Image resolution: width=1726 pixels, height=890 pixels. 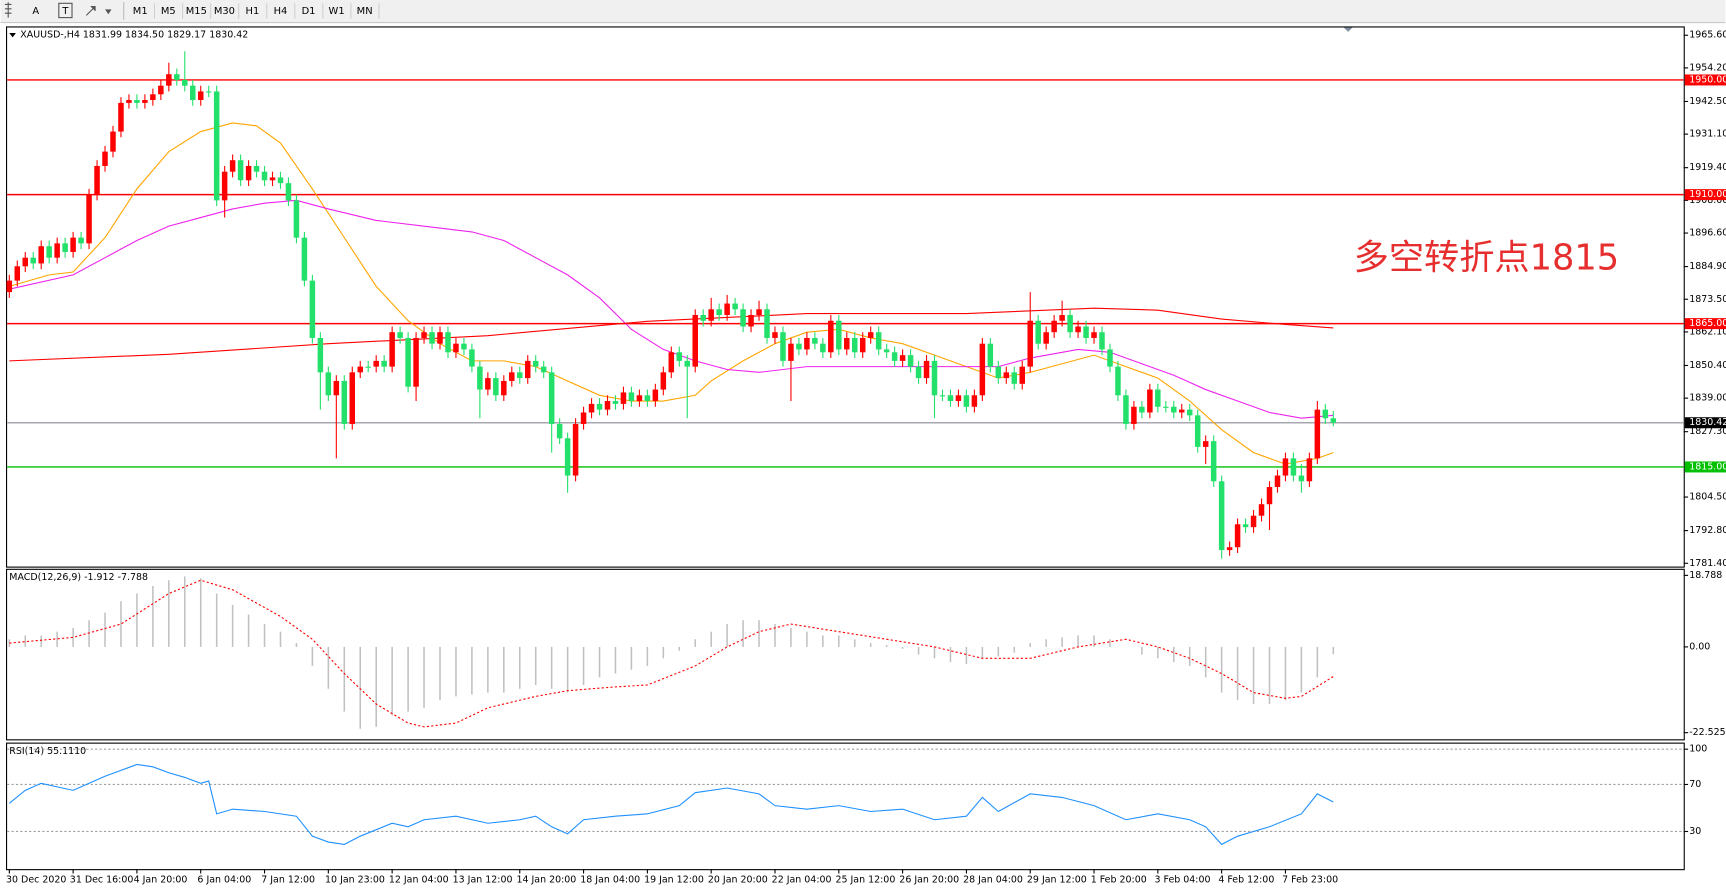 What do you see at coordinates (196, 11) in the screenshot?
I see `timeframe-button: M15` at bounding box center [196, 11].